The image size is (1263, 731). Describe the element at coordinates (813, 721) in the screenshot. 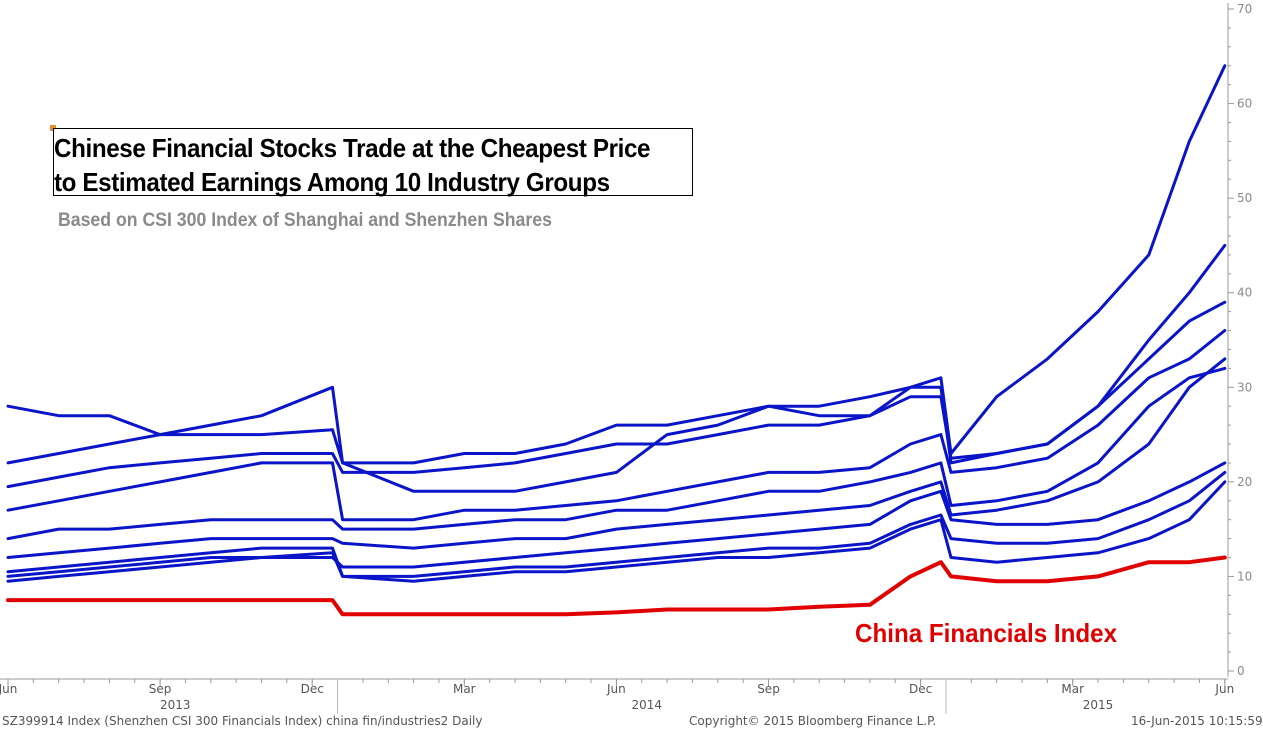

I see `footer-copyright: Copyright© 2015 Bloomberg Finance L.P.` at that location.